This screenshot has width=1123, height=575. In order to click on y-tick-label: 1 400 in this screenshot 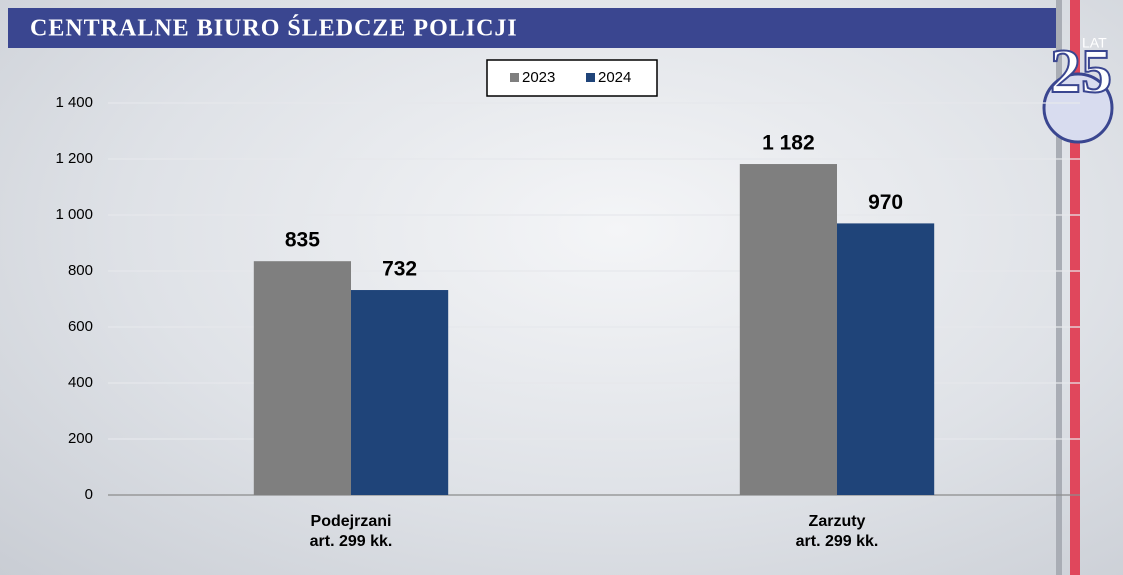, I will do `click(74, 102)`.